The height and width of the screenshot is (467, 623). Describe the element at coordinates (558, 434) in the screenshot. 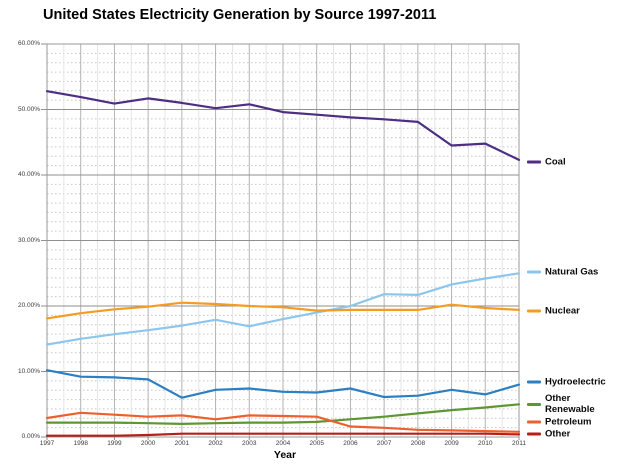

I see `legend-label: Other` at that location.